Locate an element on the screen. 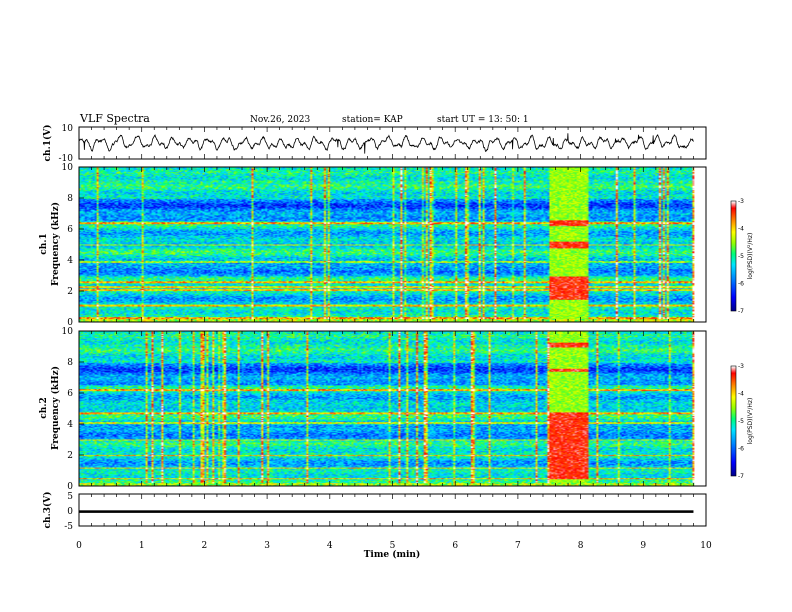 The width and height of the screenshot is (792, 612). ch1-spec-ylabel-line1: ch.1 is located at coordinates (44, 243).